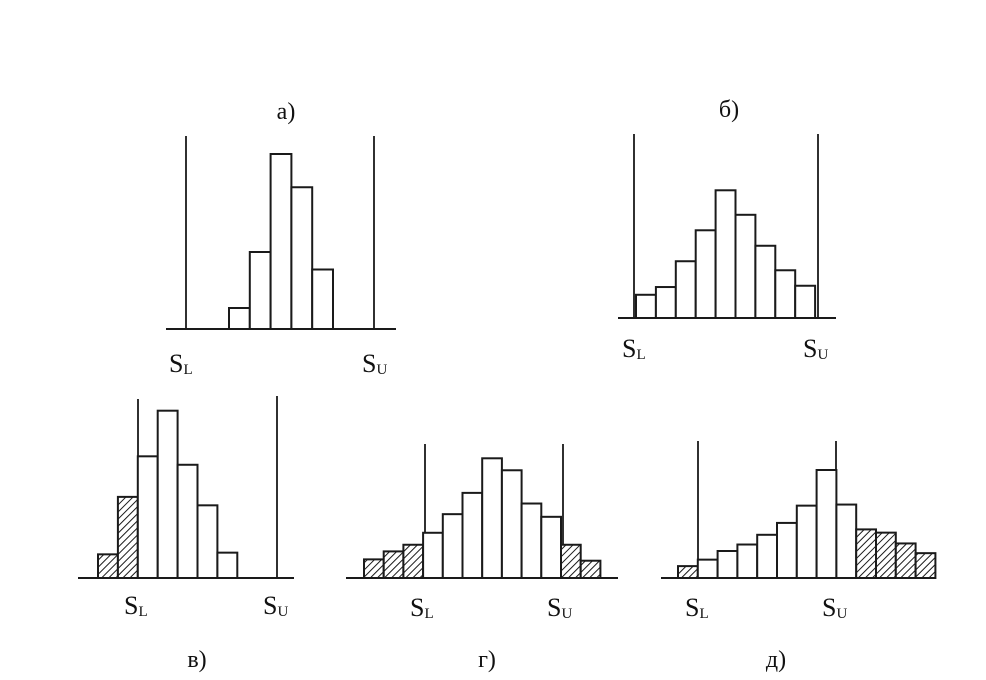 The image size is (986, 680). Describe the element at coordinates (571, 561) in the screenshot. I see `panel-g-bar-11-out-of-spec` at that location.